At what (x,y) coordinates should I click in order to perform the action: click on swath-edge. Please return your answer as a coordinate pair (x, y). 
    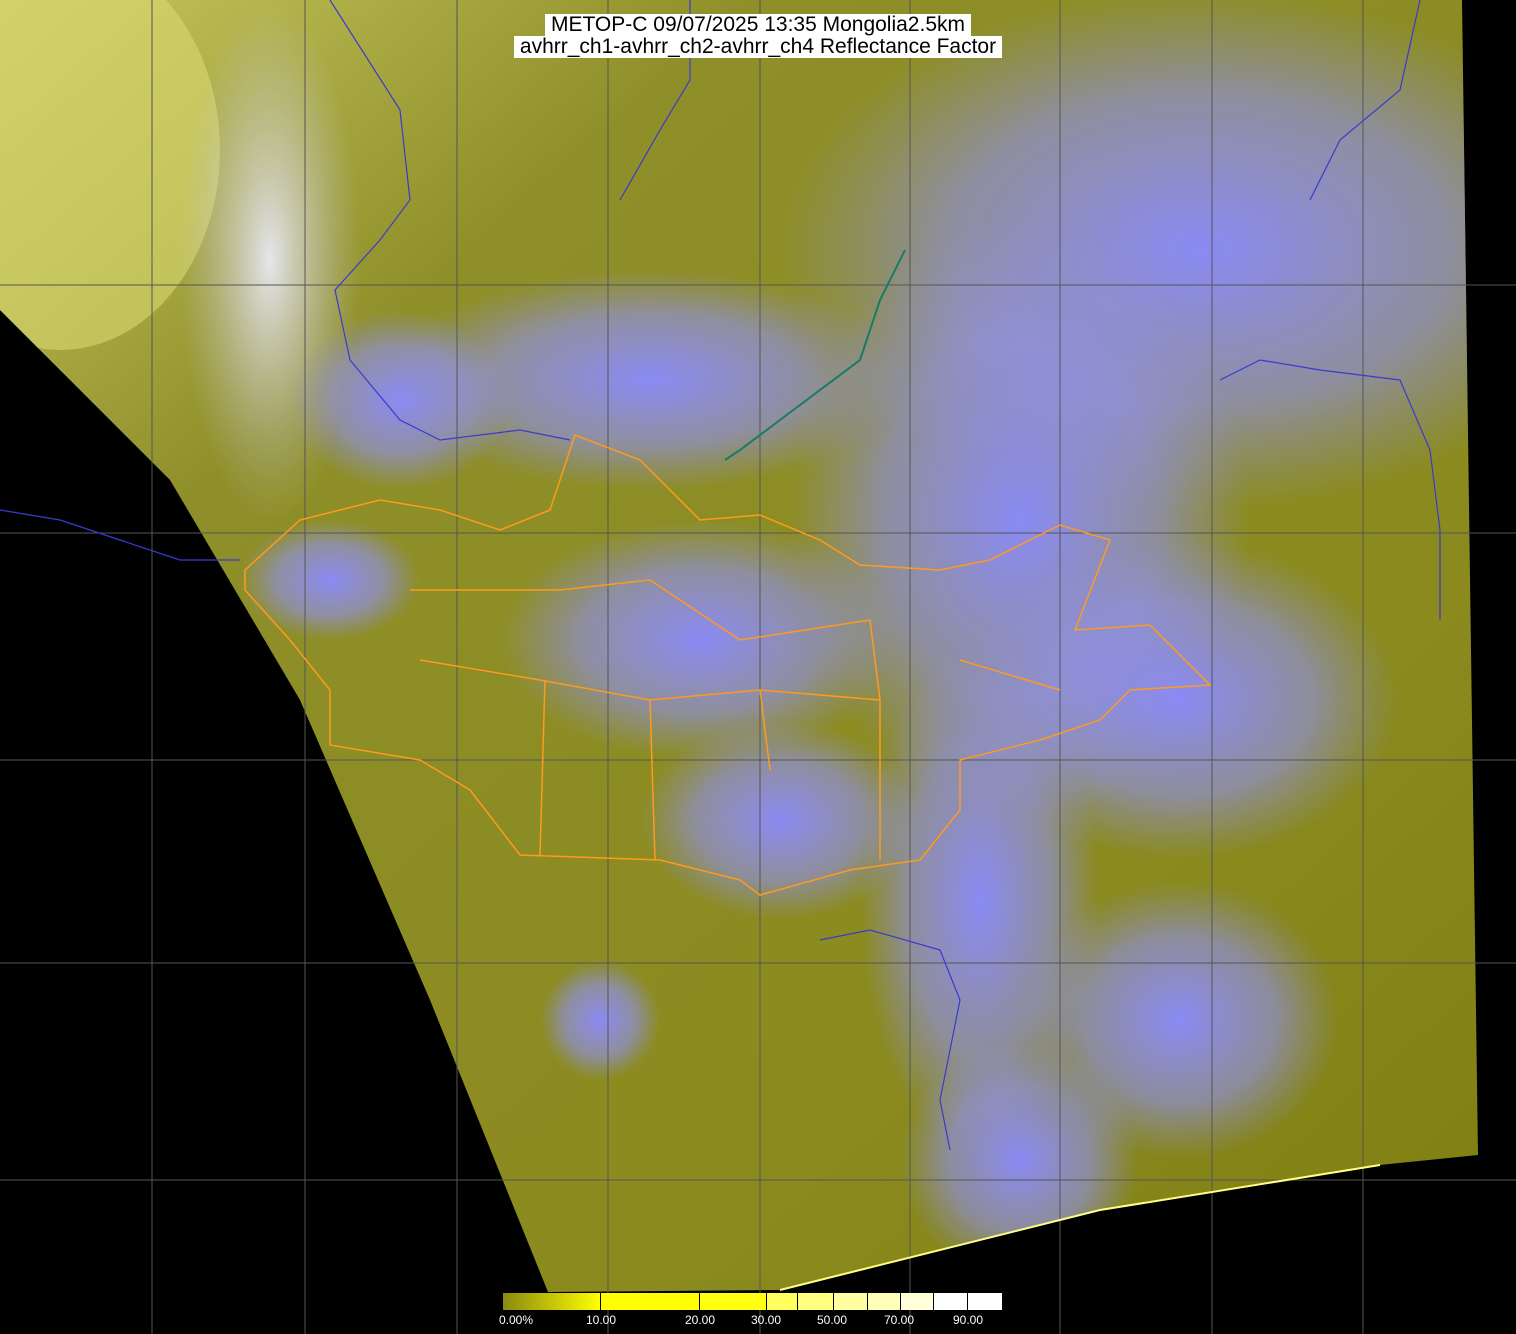
    Looking at the image, I should click on (1080, 1227).